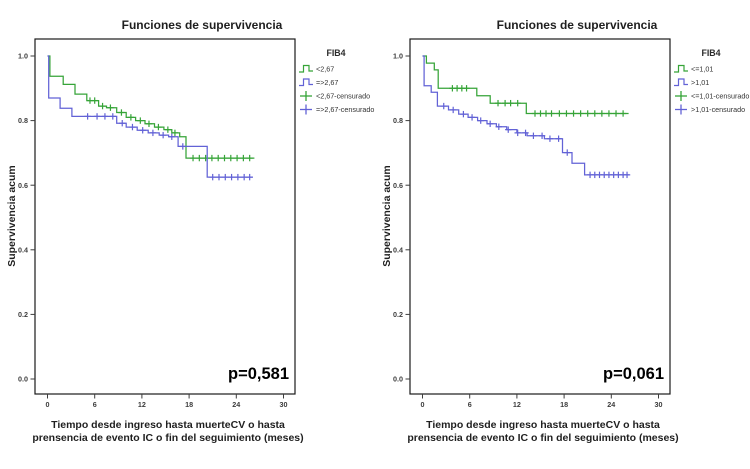 Image resolution: width=750 pixels, height=469 pixels. Describe the element at coordinates (718, 109) in the screenshot. I see `legend-entry-label: >1,01-censurado` at that location.